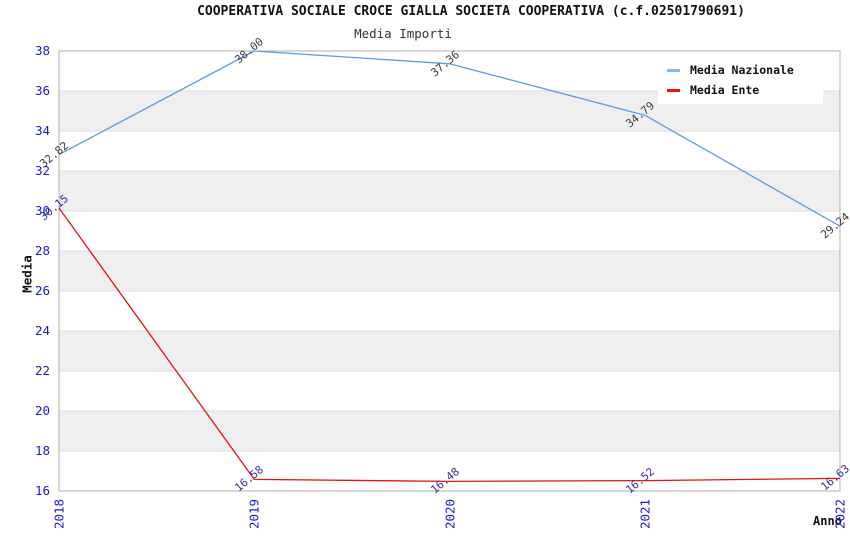 This screenshot has height=550, width=850. I want to click on y-tick-label: 38, so click(42, 50).